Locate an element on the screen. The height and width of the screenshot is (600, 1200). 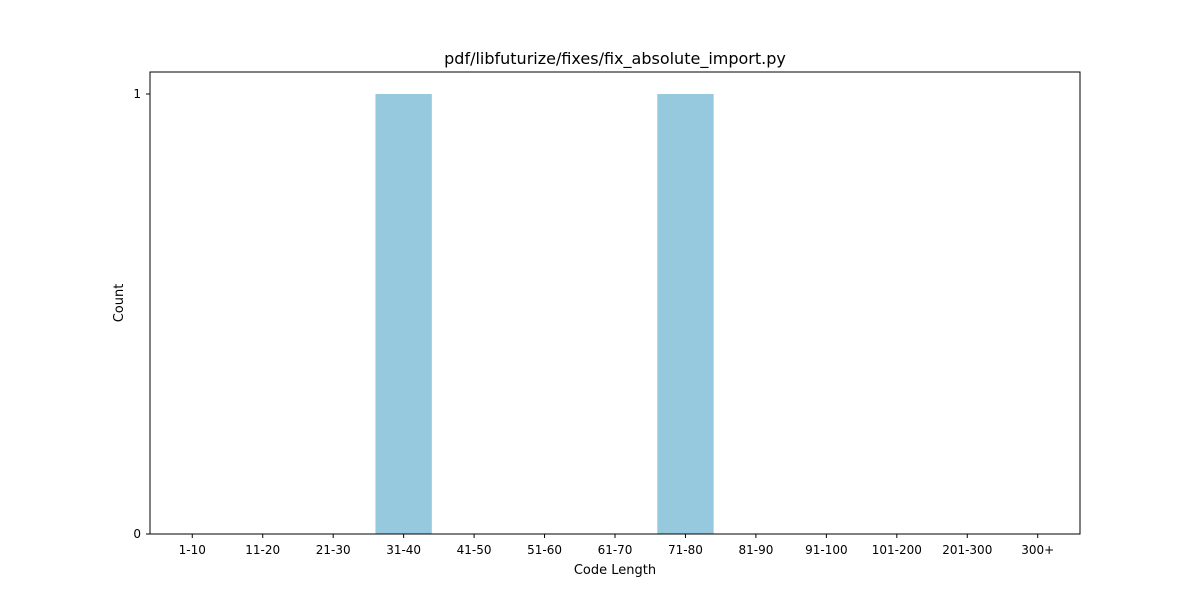
x-tick-label: 81-90 is located at coordinates (755, 550).